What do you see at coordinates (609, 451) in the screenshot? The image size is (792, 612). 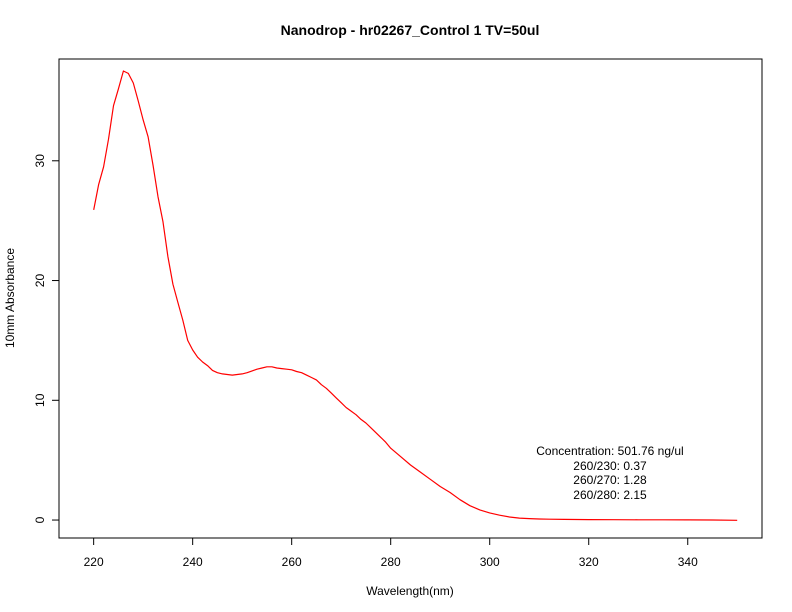 I see `concentration-text: Concentration: 501.76 ng/ul` at bounding box center [609, 451].